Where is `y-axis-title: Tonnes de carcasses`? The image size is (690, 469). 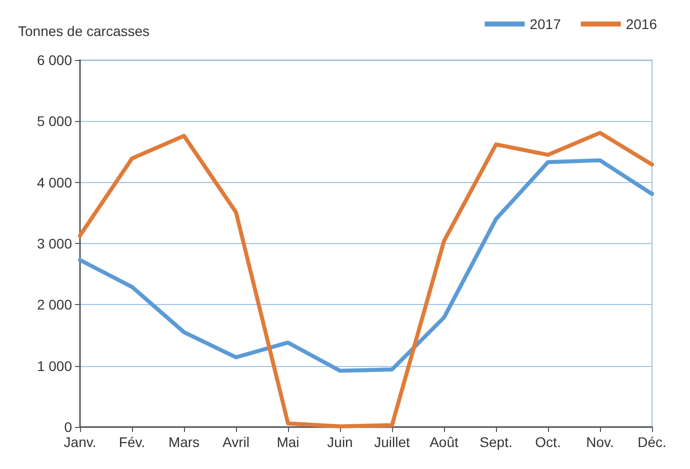 y-axis-title: Tonnes de carcasses is located at coordinates (84, 31).